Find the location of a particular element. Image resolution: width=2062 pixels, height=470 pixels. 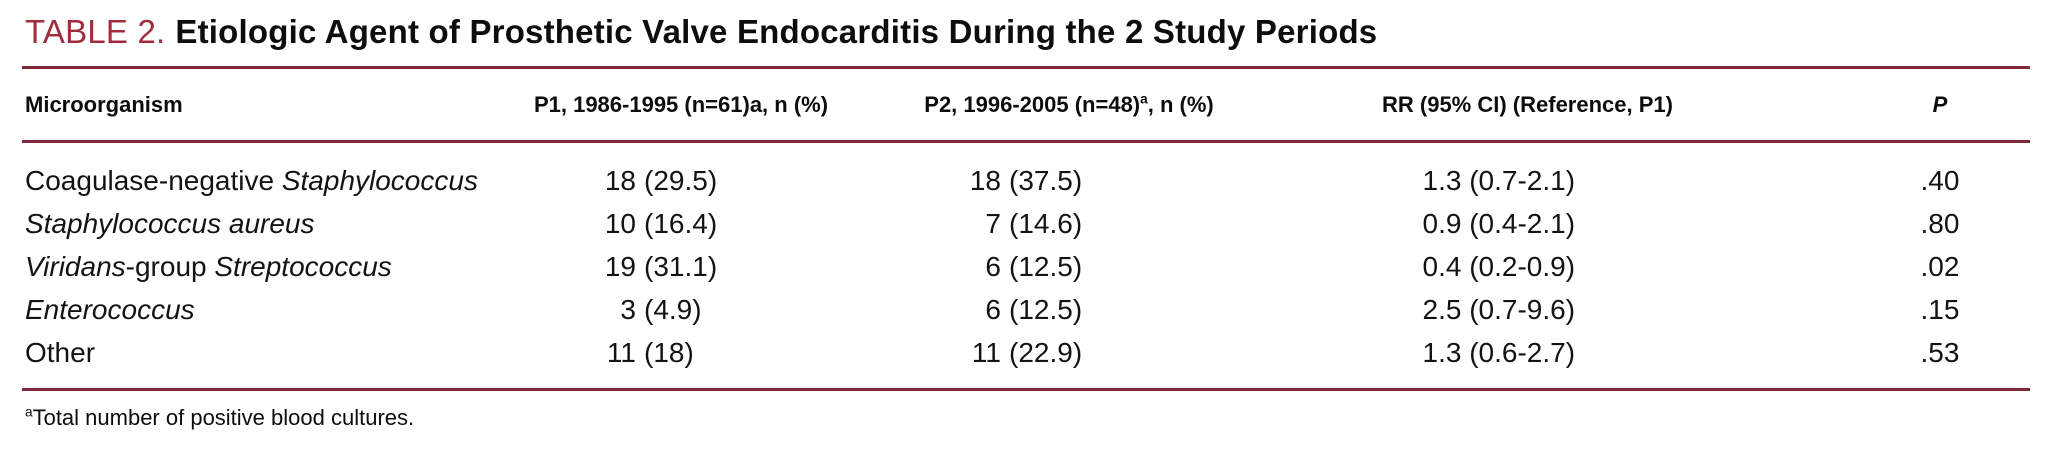

cell-microorganism: Viridans-group Streptococcus is located at coordinates (263, 266).